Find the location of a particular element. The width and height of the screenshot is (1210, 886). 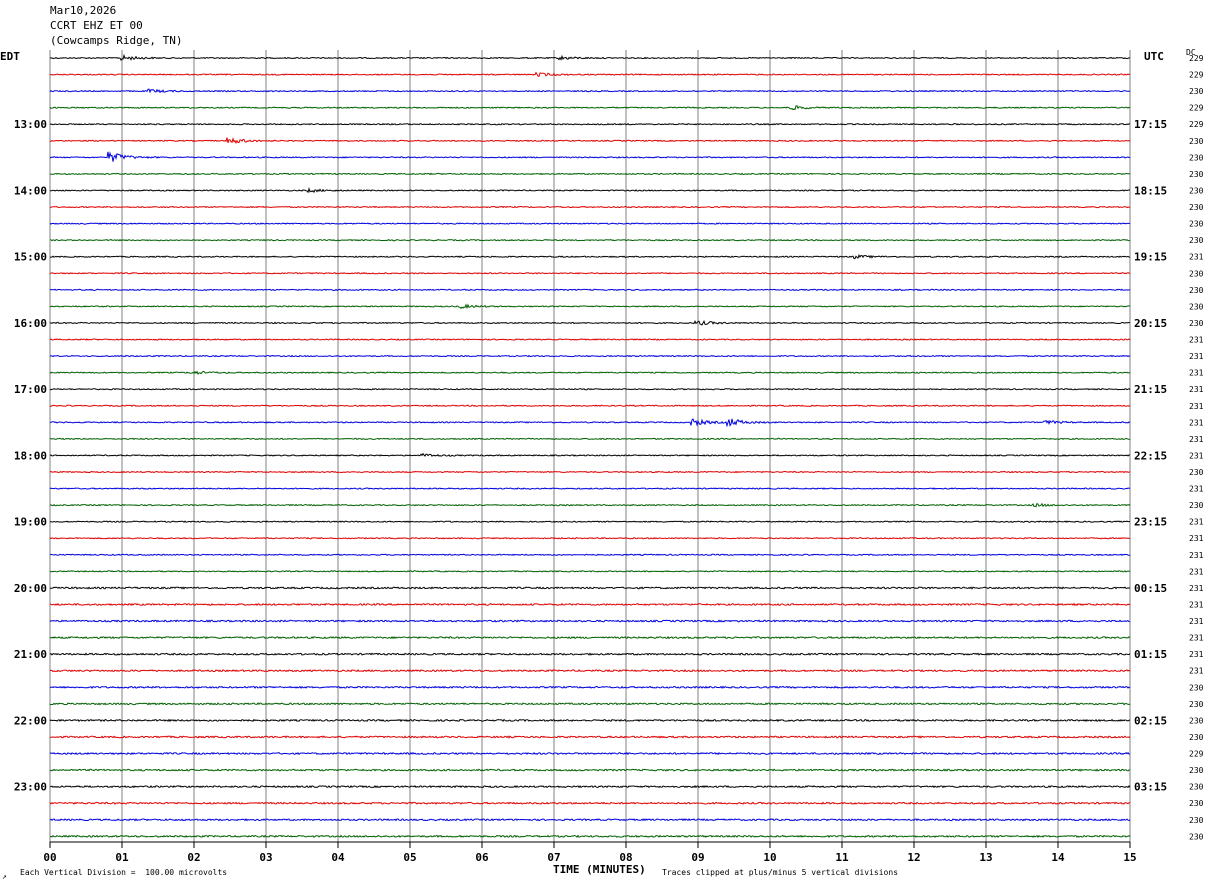

left-hour-label: 18:00 is located at coordinates (30, 455).